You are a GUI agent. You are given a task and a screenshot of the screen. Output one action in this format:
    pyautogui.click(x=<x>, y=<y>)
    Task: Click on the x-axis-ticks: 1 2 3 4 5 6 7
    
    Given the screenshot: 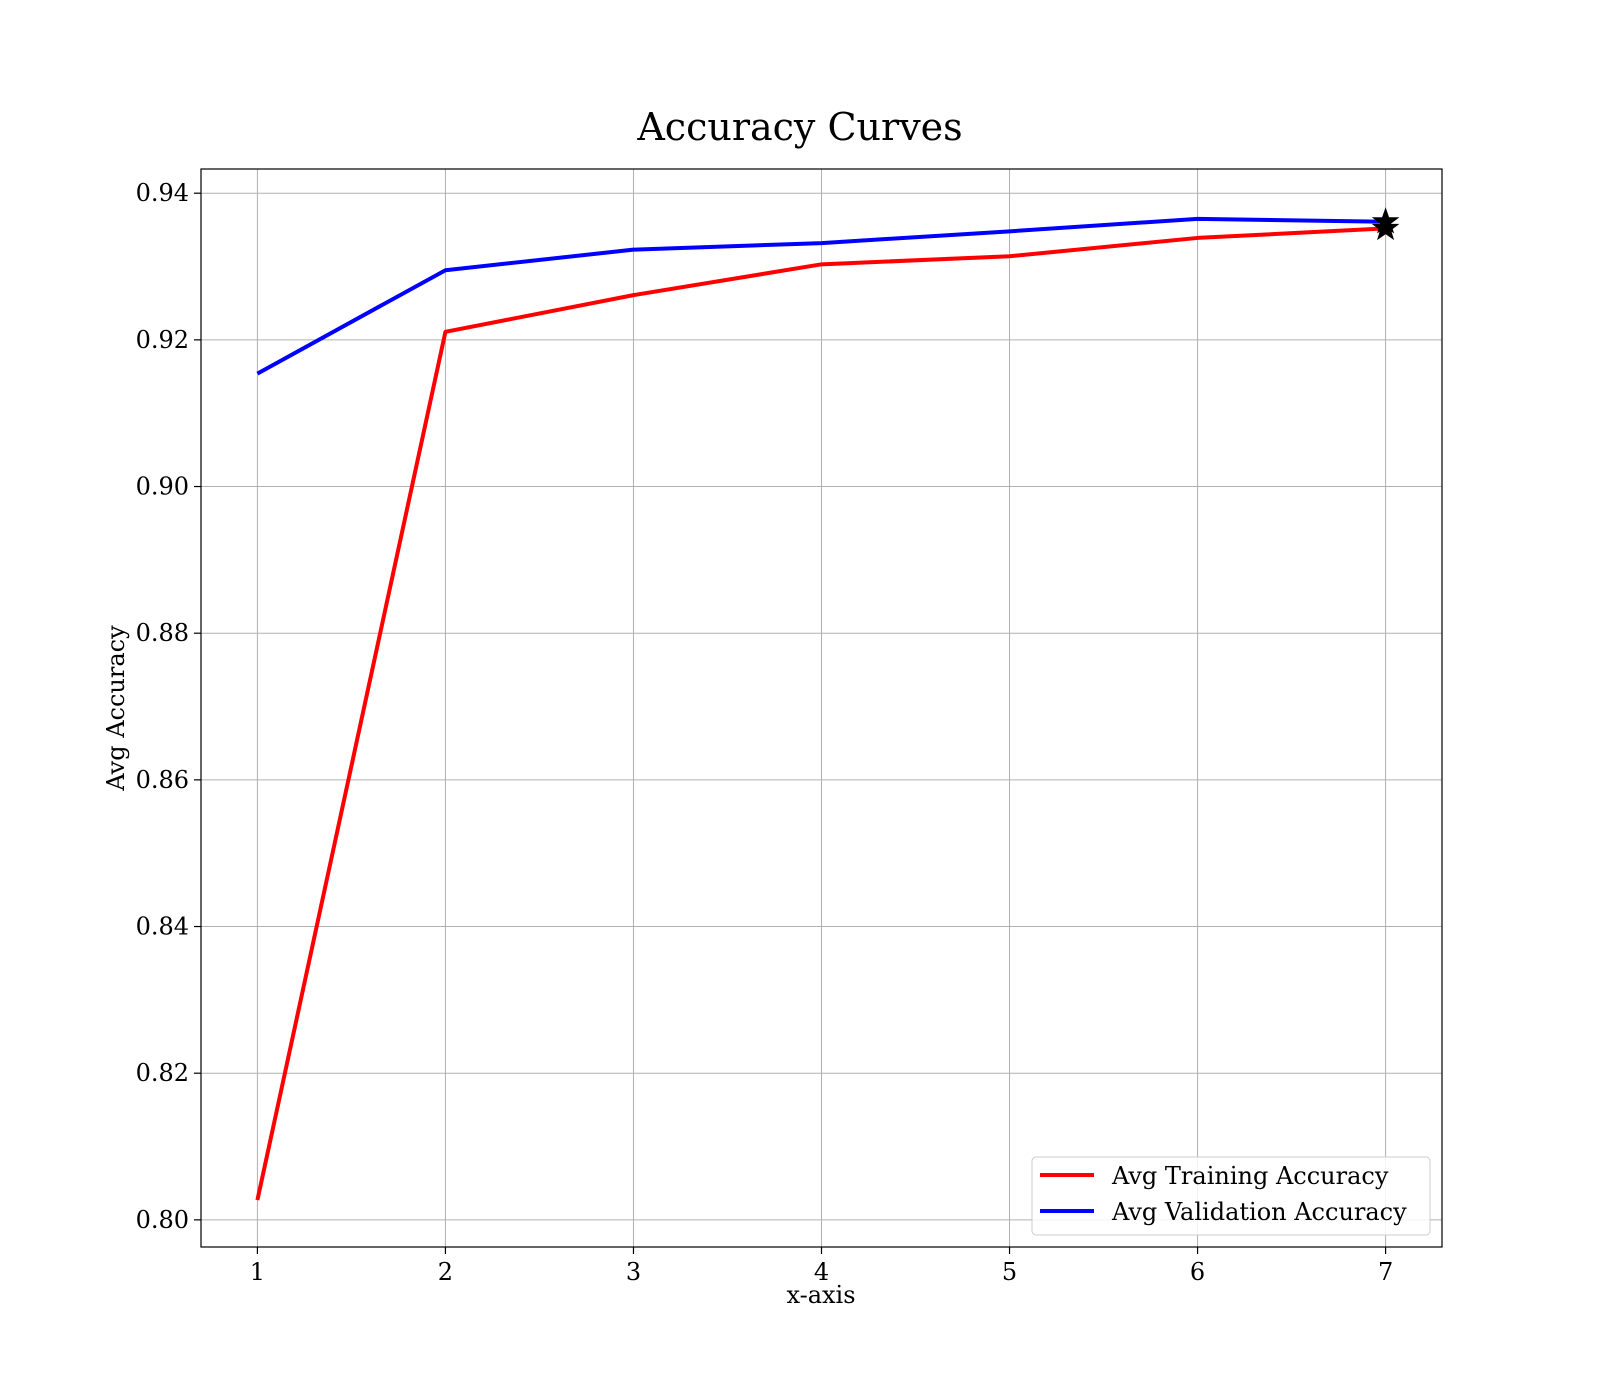 What is the action you would take?
    pyautogui.click(x=821, y=1266)
    